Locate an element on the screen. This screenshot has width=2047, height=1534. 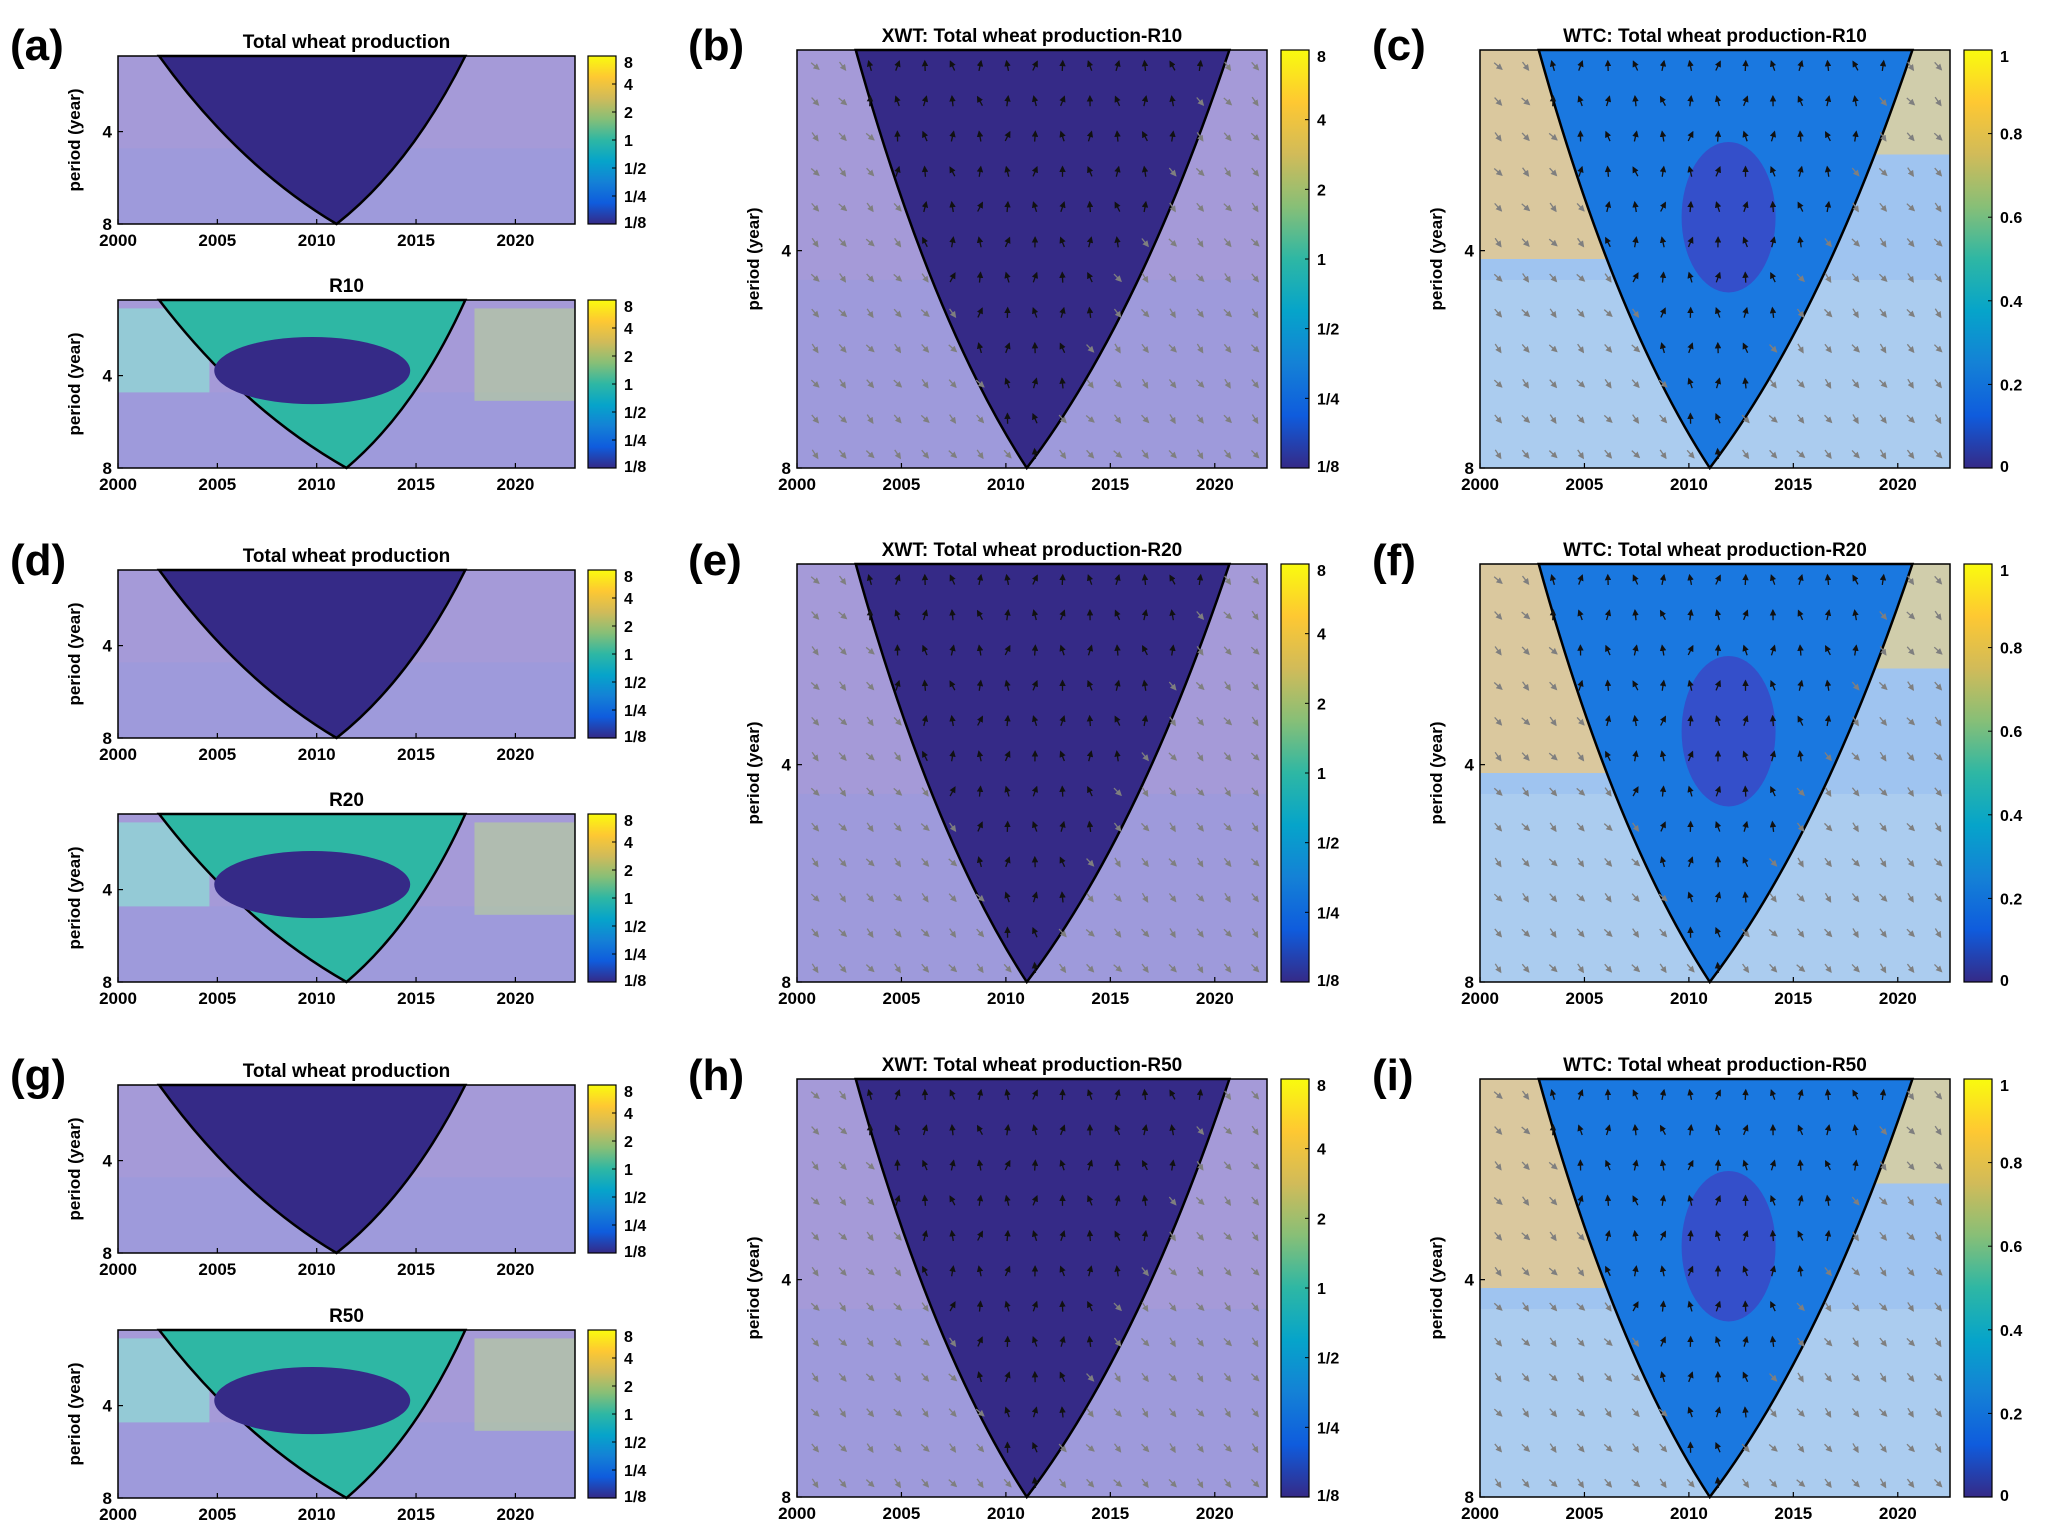
y-tick-label: 8 is located at coordinates (786, 468).